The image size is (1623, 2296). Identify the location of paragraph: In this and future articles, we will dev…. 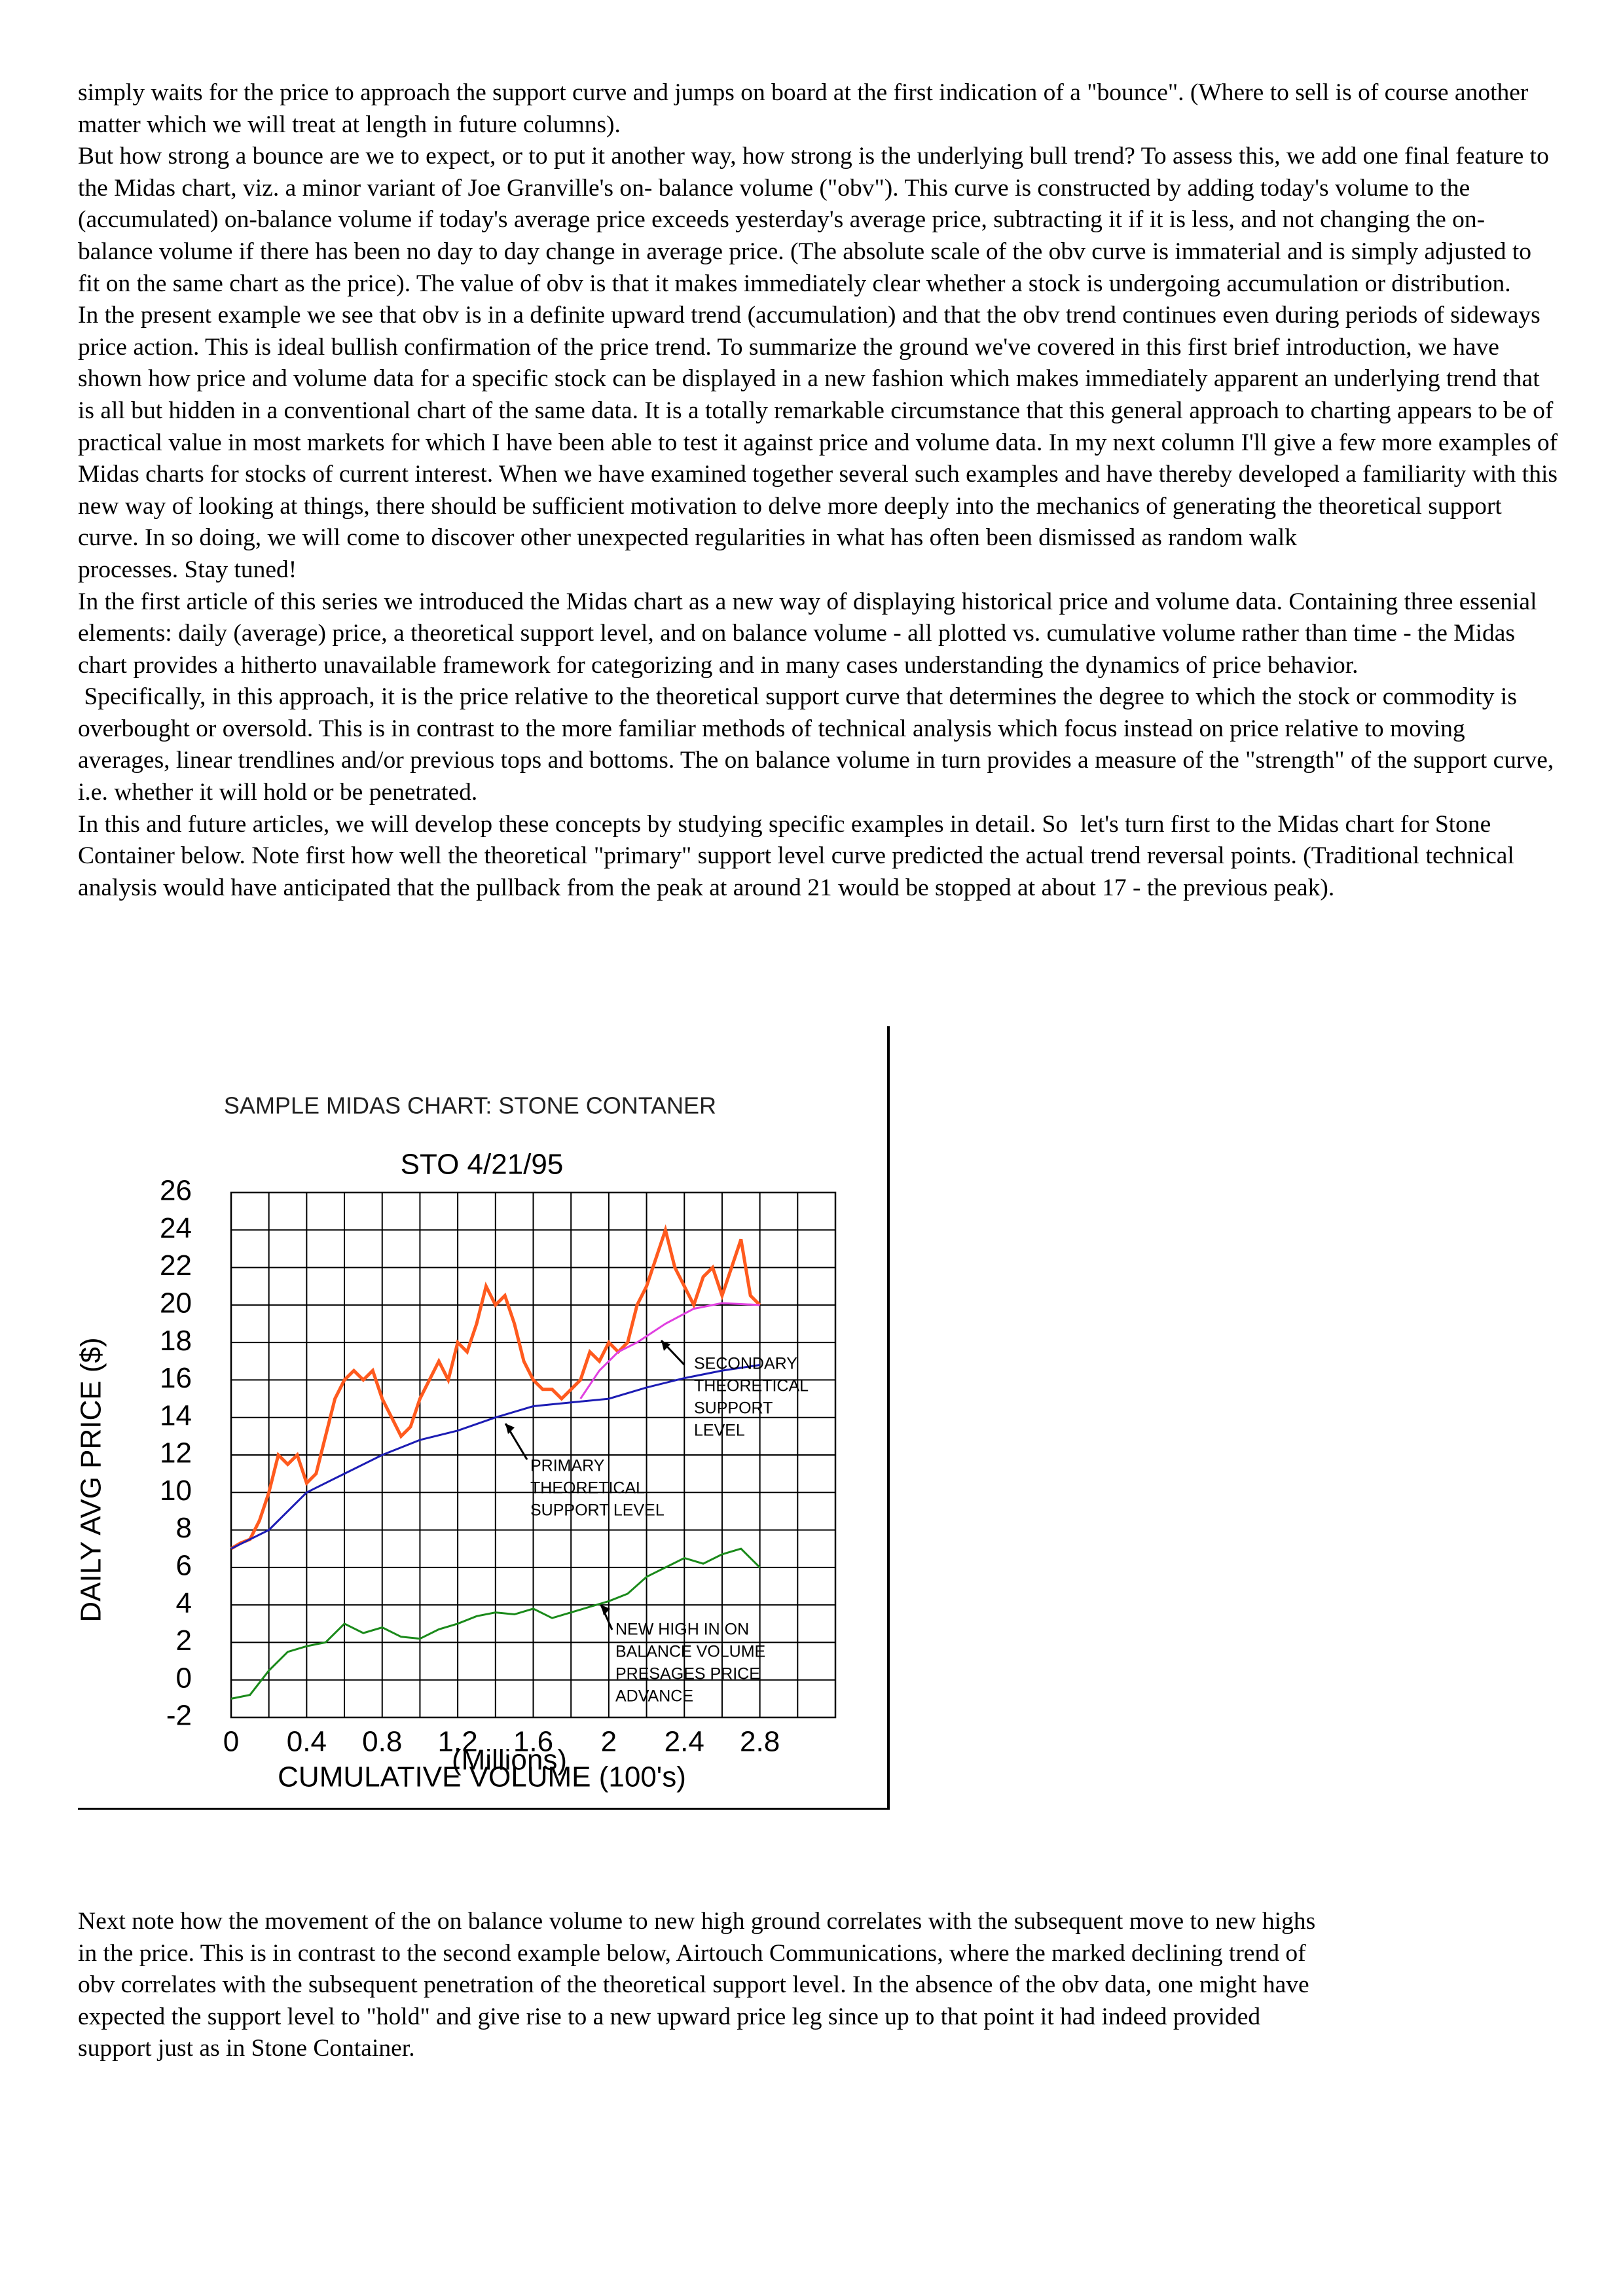
(799, 856).